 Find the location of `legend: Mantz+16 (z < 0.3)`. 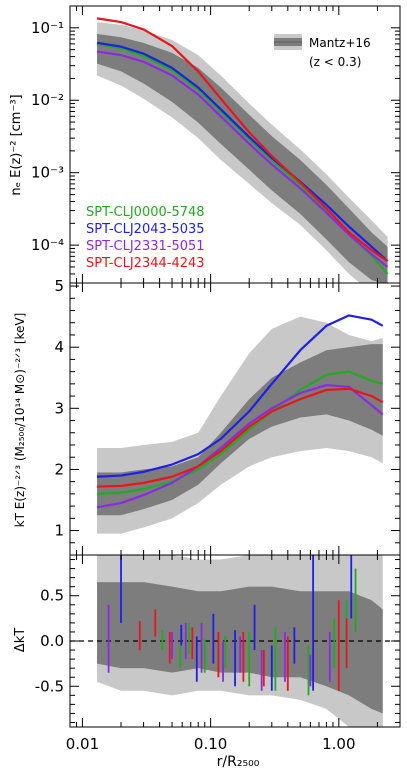

legend: Mantz+16 (z < 0.3) is located at coordinates (322, 51).